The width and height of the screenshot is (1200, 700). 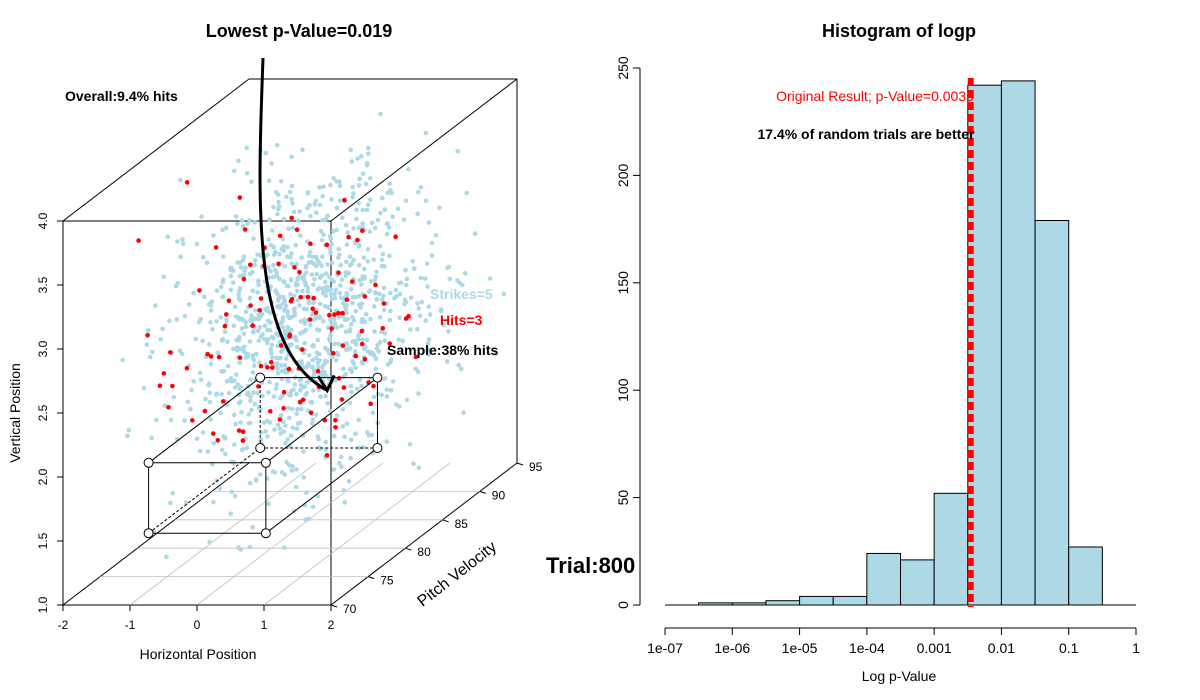 What do you see at coordinates (290, 534) in the screenshot?
I see `floor-grid-line` at bounding box center [290, 534].